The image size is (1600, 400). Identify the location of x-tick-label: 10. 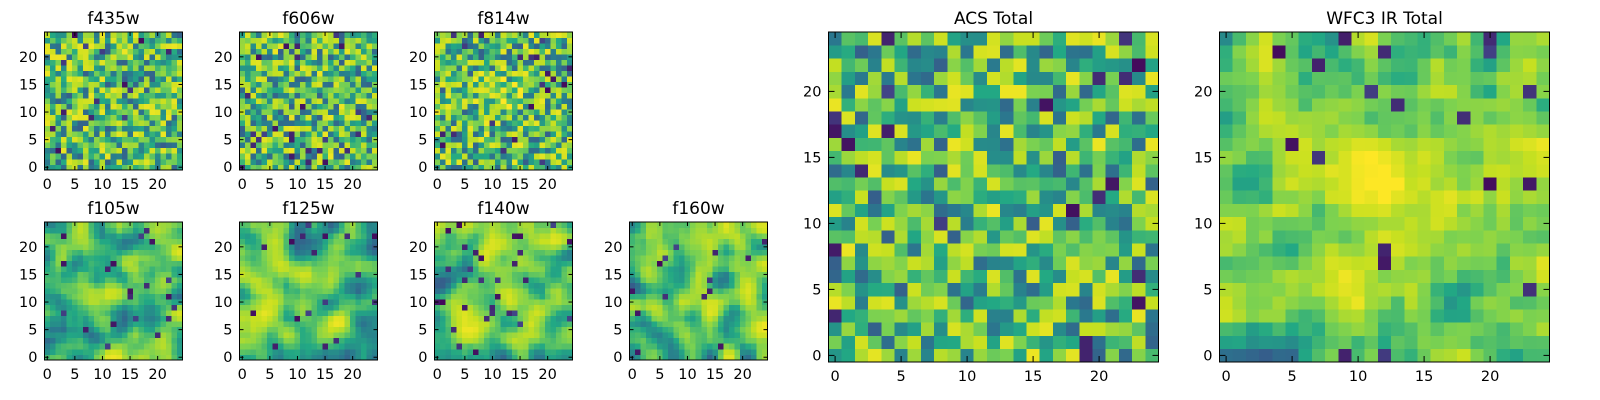
(297, 185).